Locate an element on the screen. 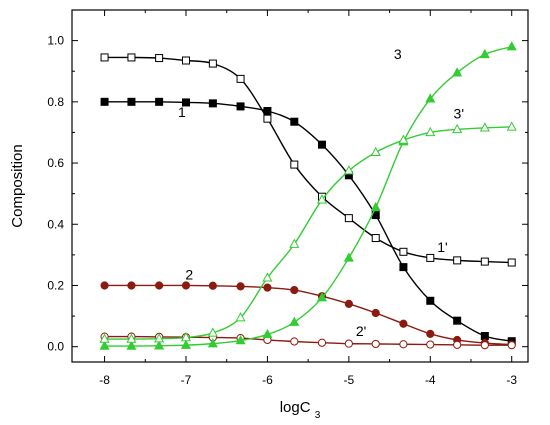 Image resolution: width=550 pixels, height=425 pixels. x-axis-title: logC 3 is located at coordinates (300, 410).